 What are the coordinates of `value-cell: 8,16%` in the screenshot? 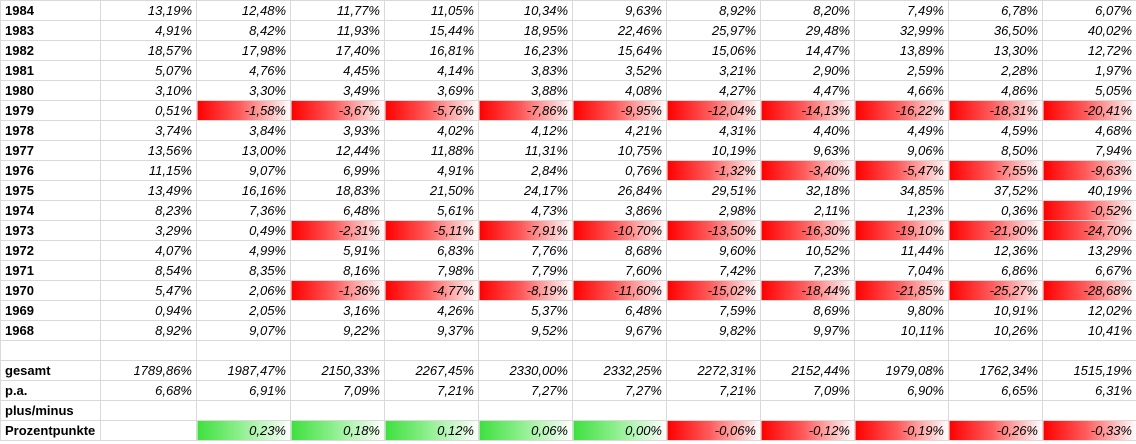 It's located at (337, 270).